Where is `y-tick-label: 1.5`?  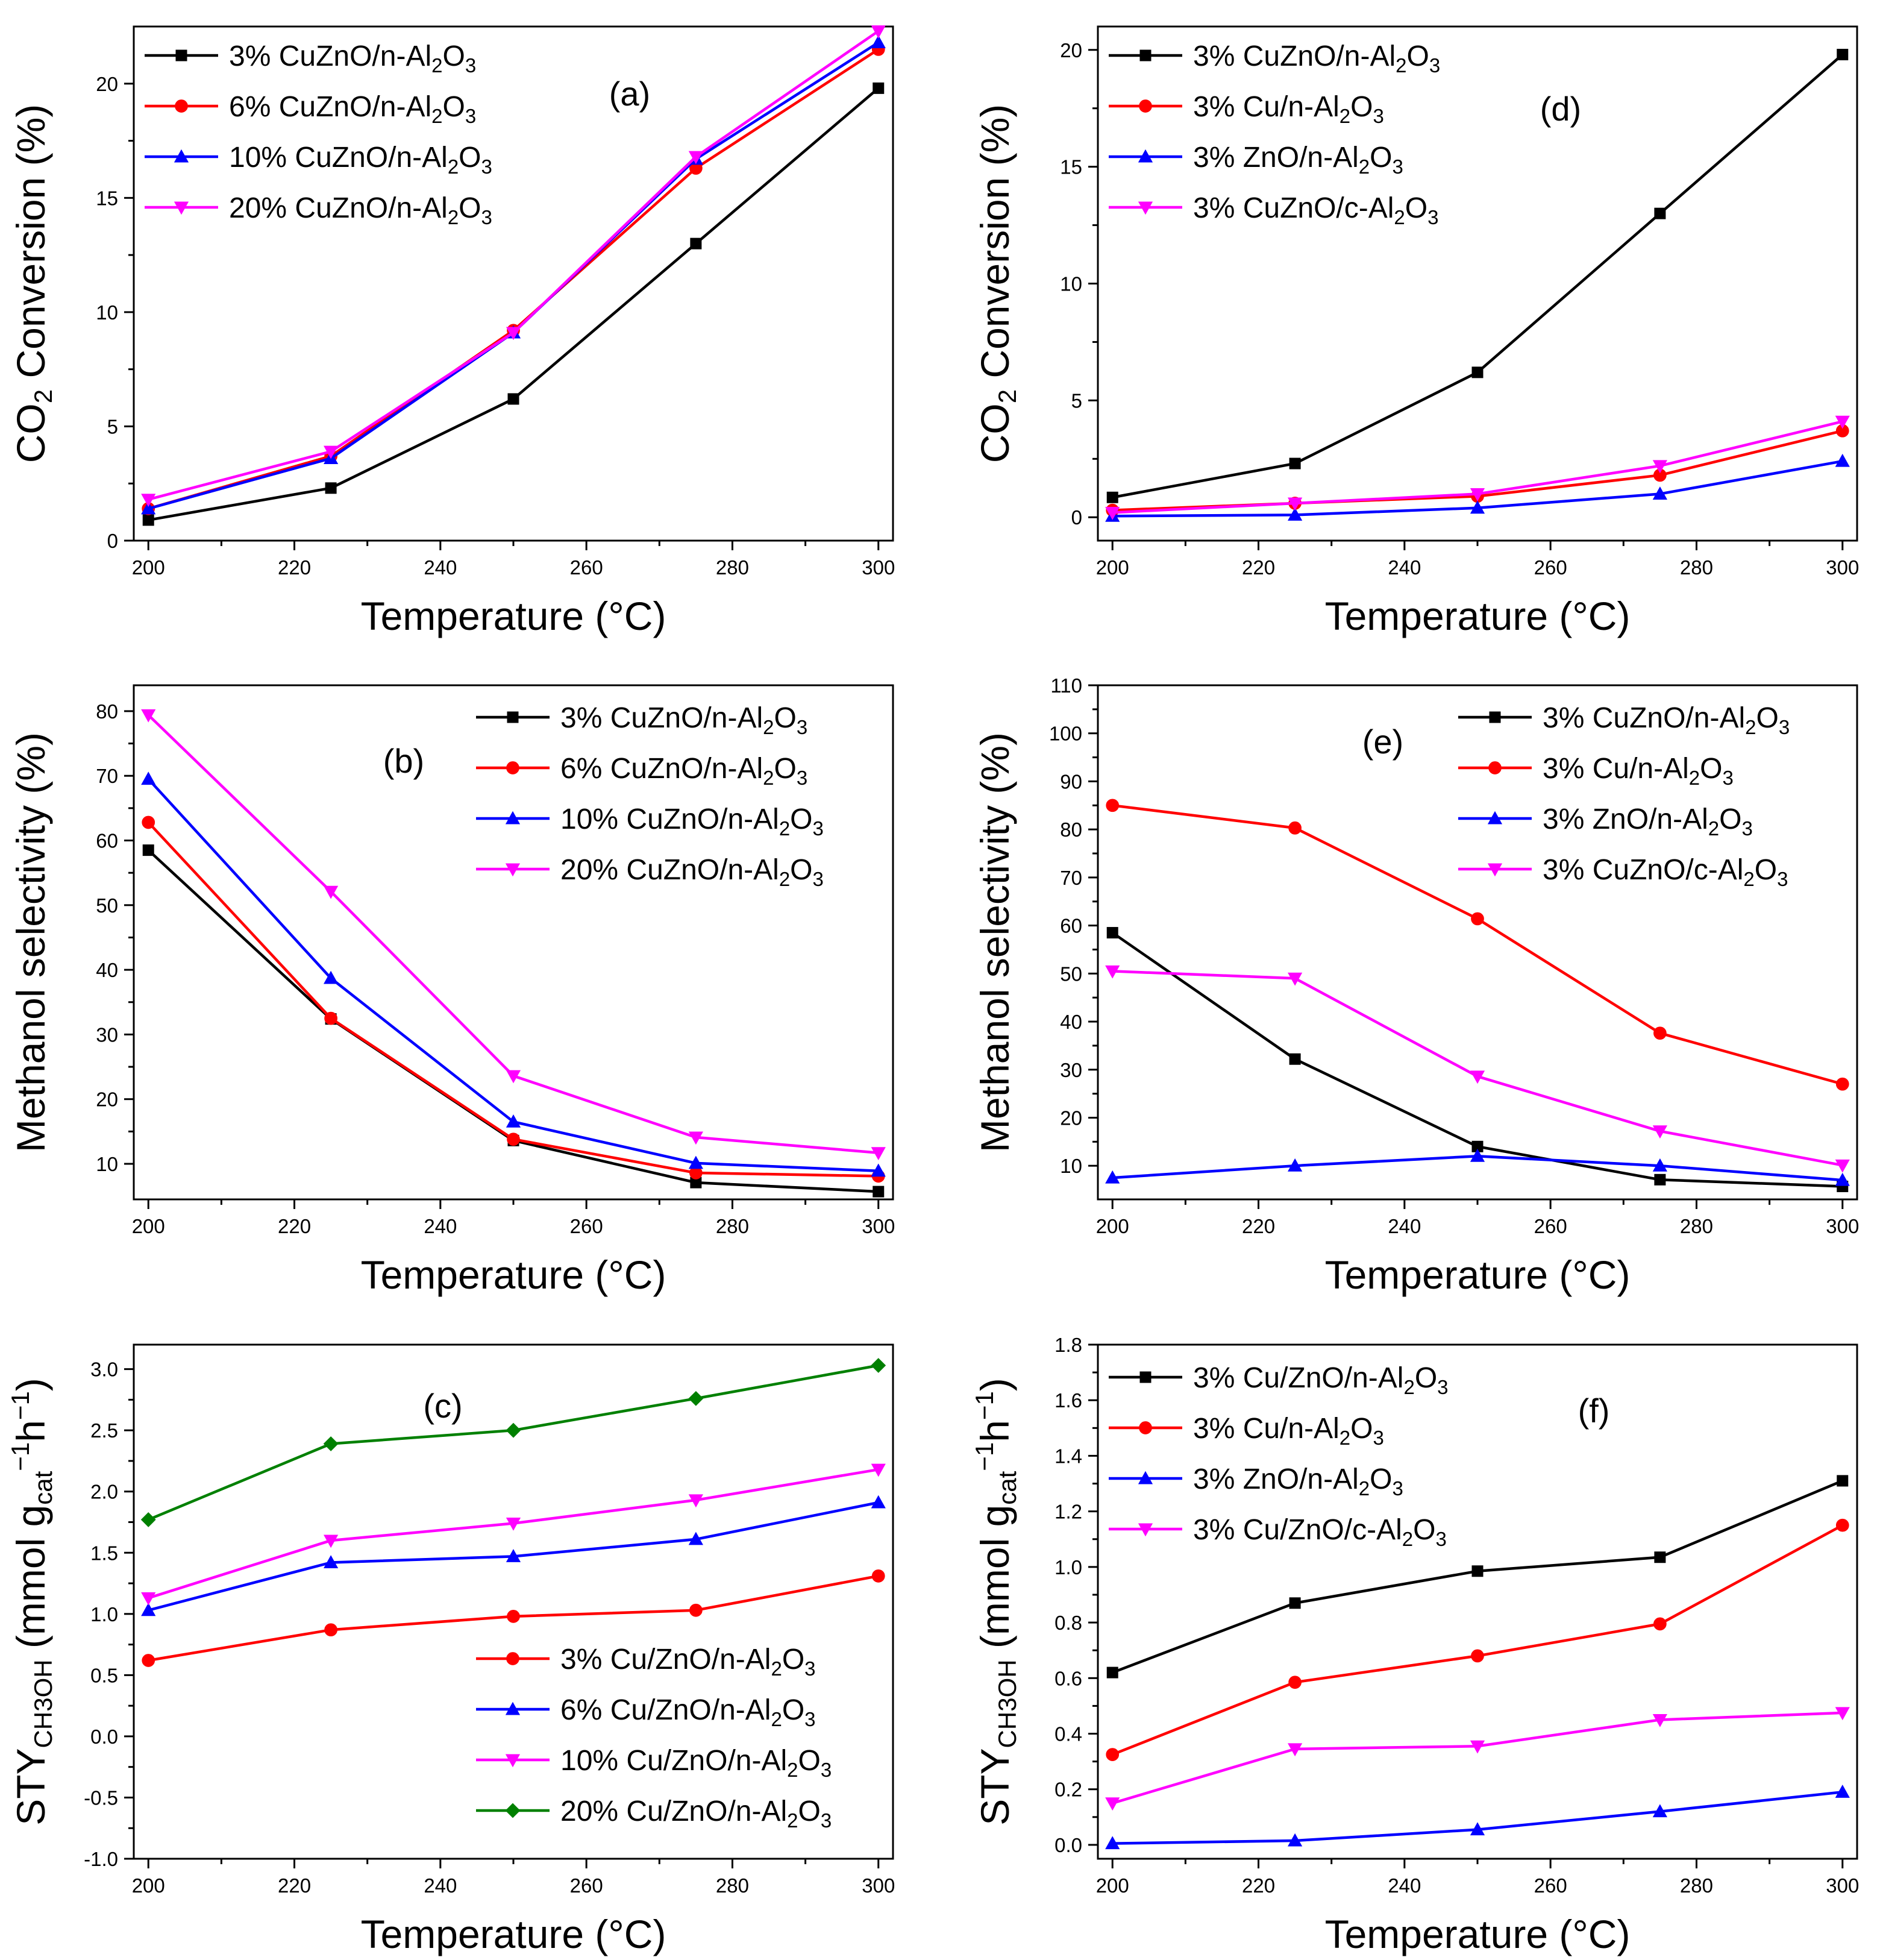 y-tick-label: 1.5 is located at coordinates (104, 1553).